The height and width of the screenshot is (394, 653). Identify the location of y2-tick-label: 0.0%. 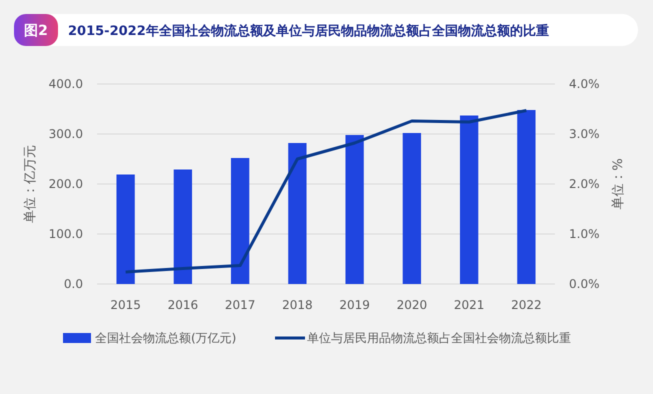
(584, 284).